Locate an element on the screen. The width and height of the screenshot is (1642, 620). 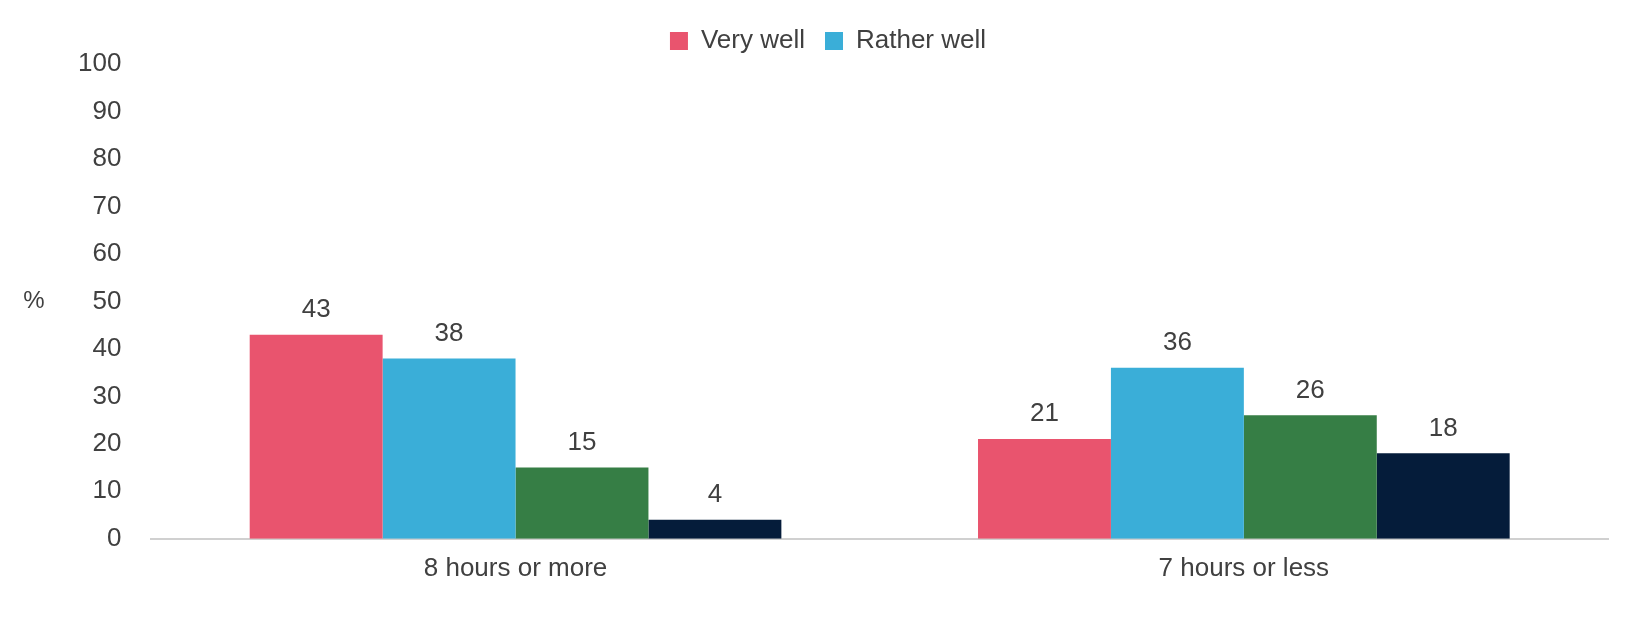
data-label: 43 is located at coordinates (316, 307).